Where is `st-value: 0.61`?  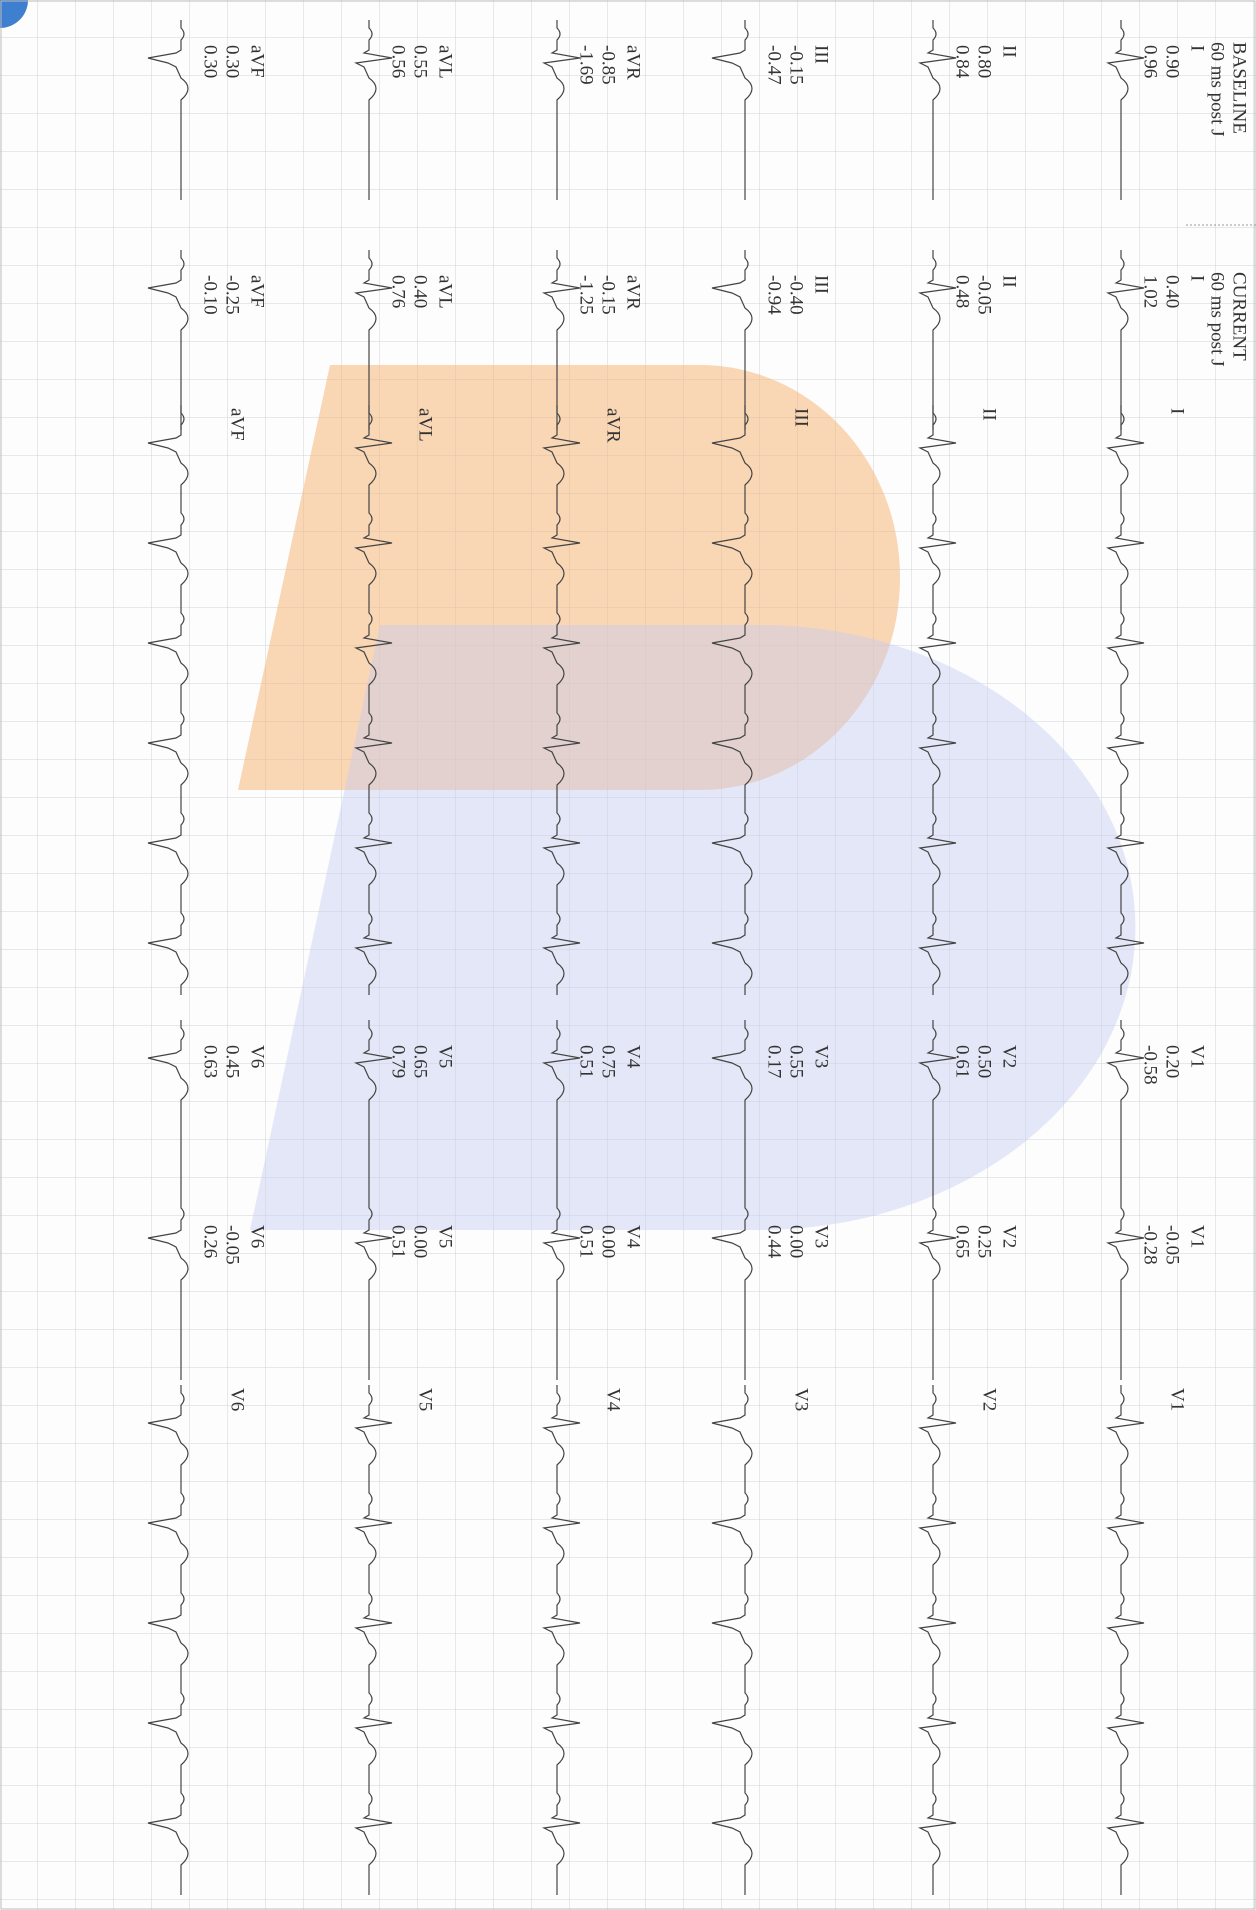 st-value: 0.61 is located at coordinates (962, 1061).